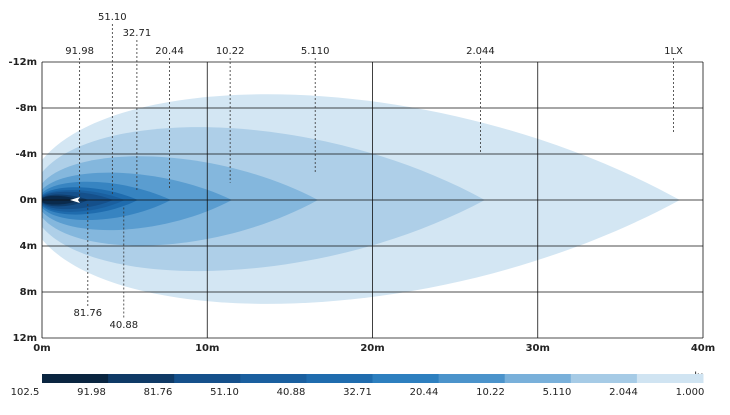 The width and height of the screenshot is (730, 415). What do you see at coordinates (538, 348) in the screenshot?
I see `x-tick-label: 30m` at bounding box center [538, 348].